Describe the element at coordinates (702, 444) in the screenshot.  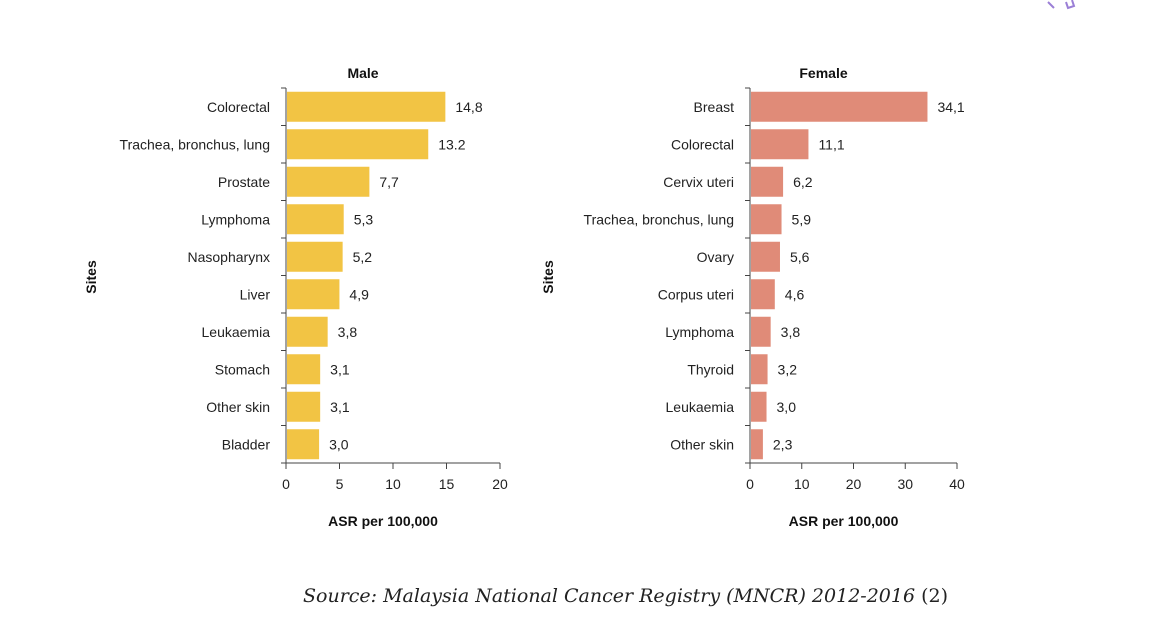
I see `female-category-label: Other skin` at that location.